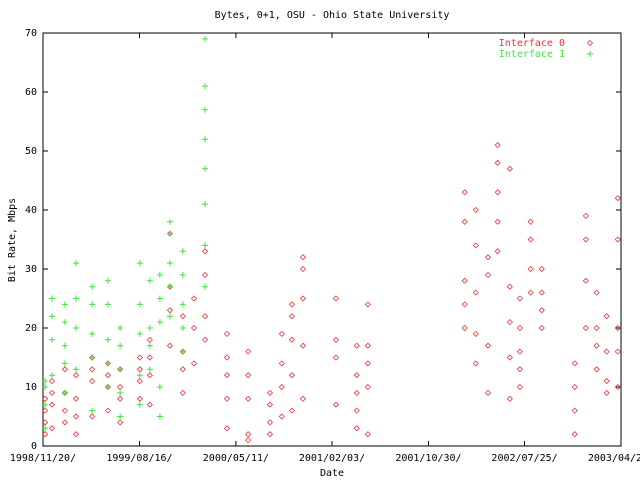 Image resolution: width=640 pixels, height=480 pixels. Describe the element at coordinates (532, 43) in the screenshot. I see `legend-label: Interface 0` at that location.